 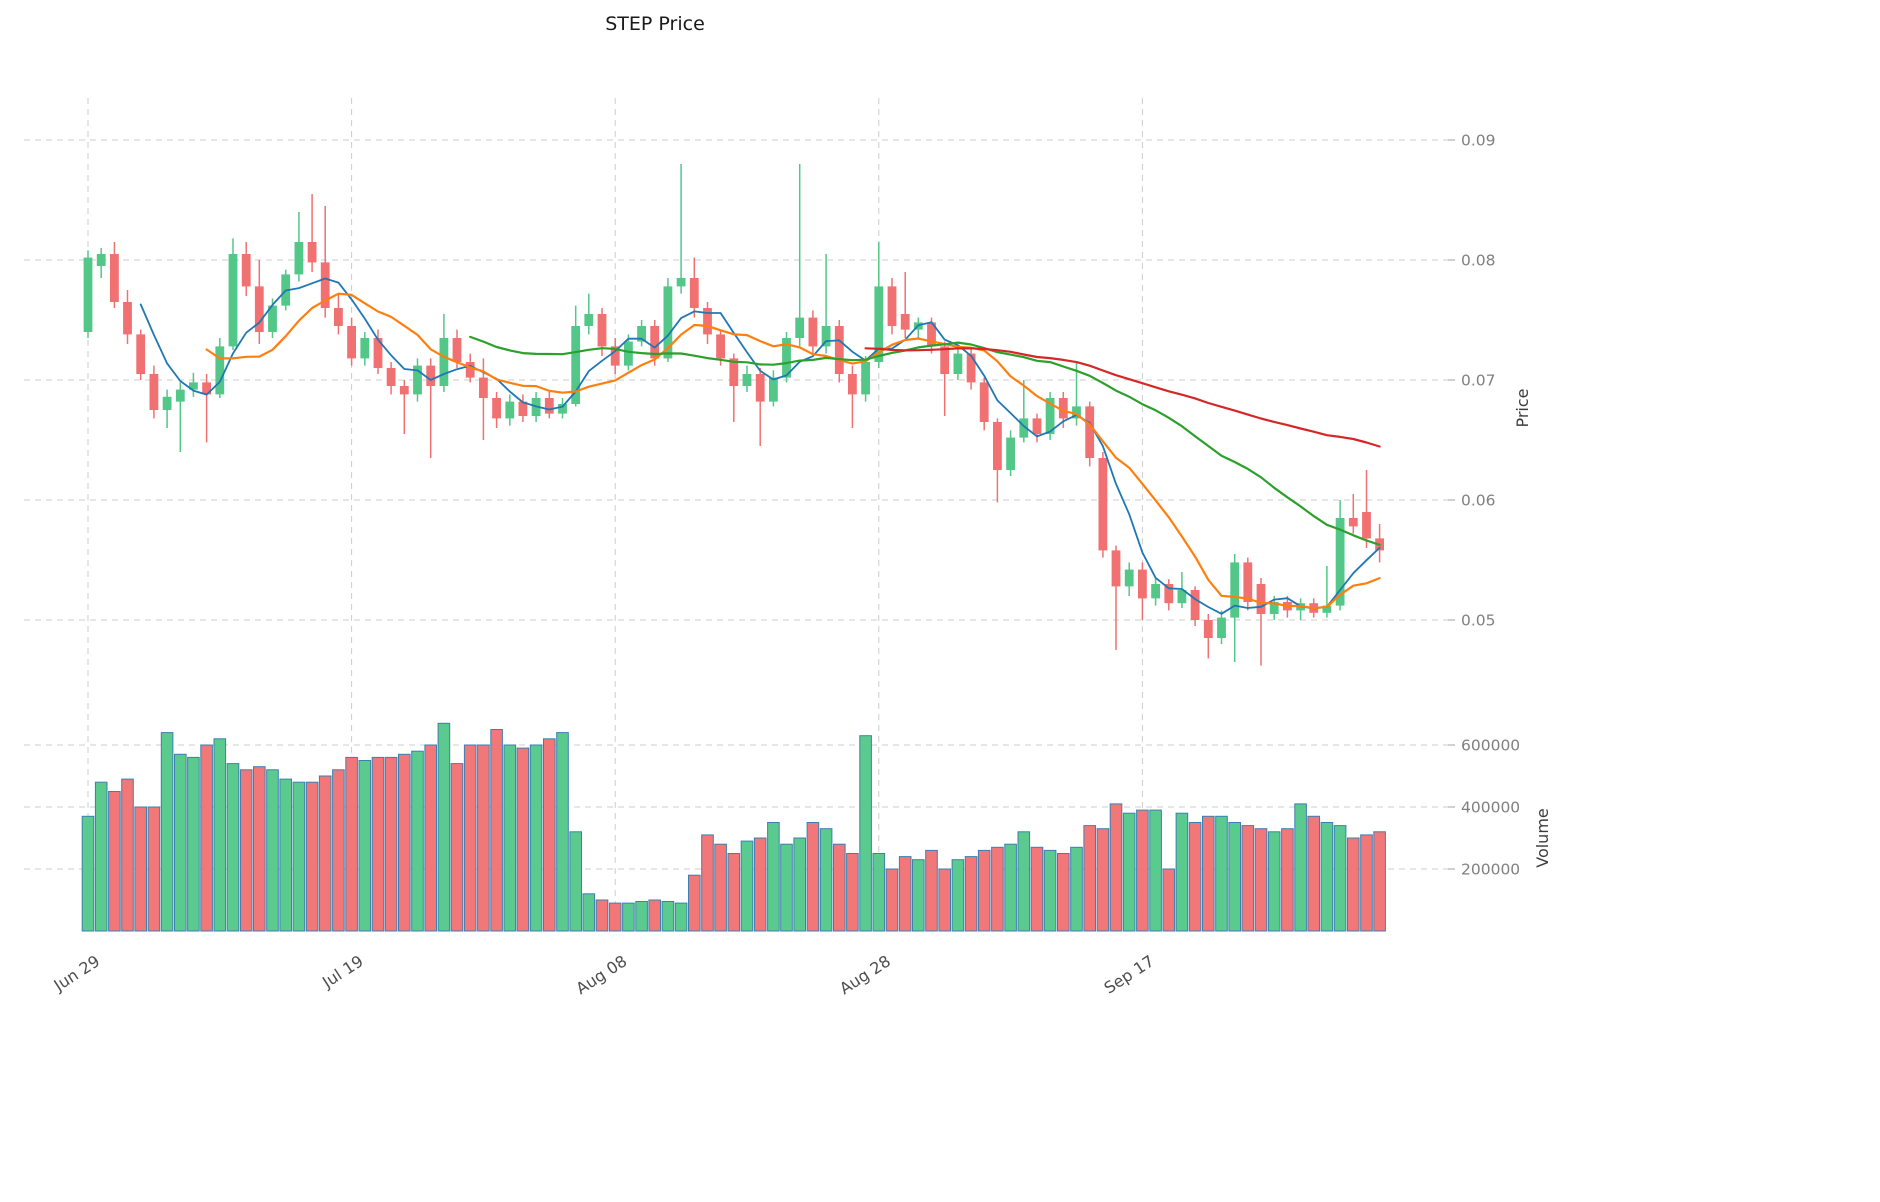 What do you see at coordinates (1478, 621) in the screenshot?
I see `price-tick-label: 0.05` at bounding box center [1478, 621].